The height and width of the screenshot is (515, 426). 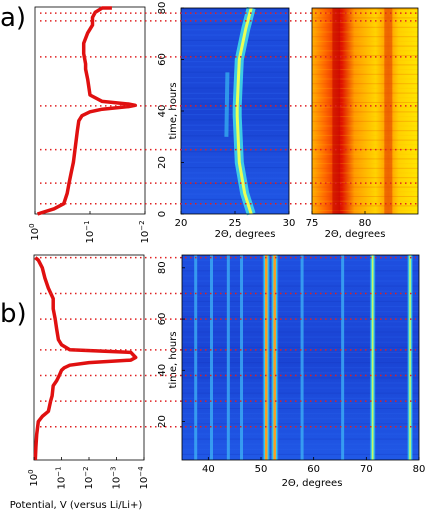 I want to click on potential-xtick-label: 10−2, so click(x=88, y=477).